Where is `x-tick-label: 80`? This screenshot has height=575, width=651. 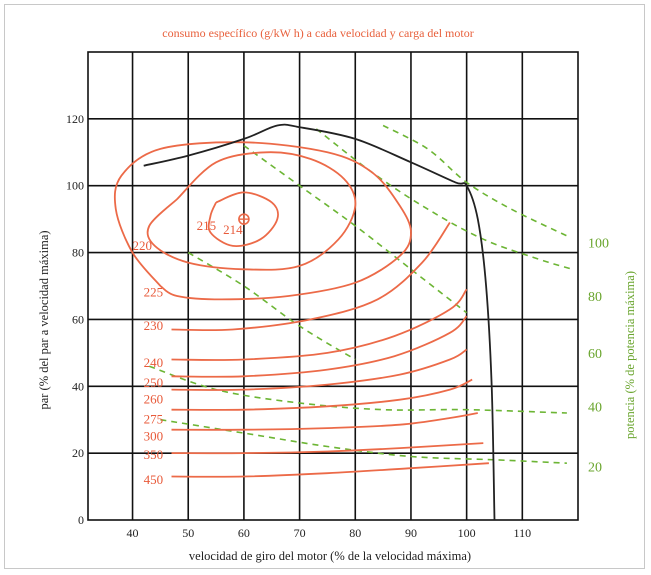
x-tick-label: 80 is located at coordinates (355, 533).